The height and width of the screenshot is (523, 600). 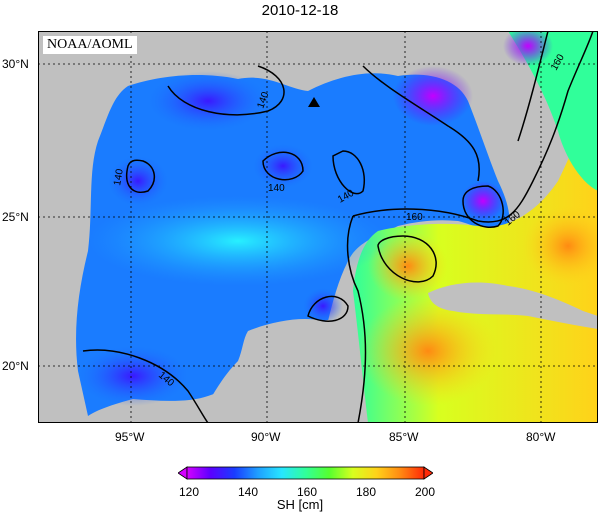 What do you see at coordinates (414, 217) in the screenshot?
I see `contour-label: 160` at bounding box center [414, 217].